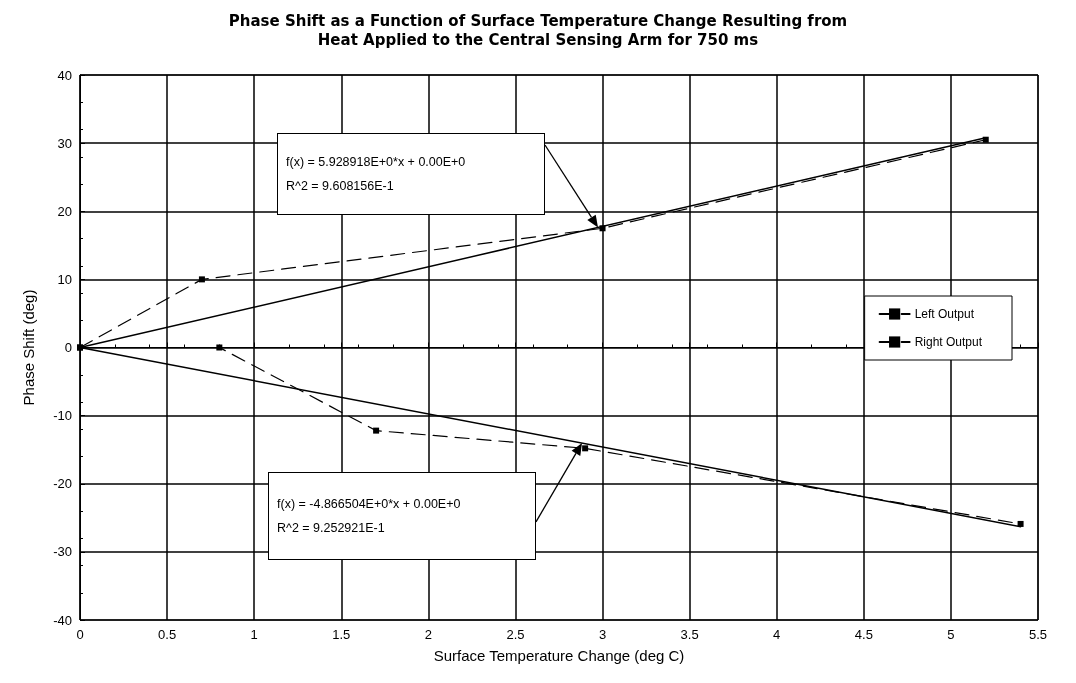 The width and height of the screenshot is (1076, 683). Describe the element at coordinates (341, 634) in the screenshot. I see `x-tick-label: 1.5` at that location.